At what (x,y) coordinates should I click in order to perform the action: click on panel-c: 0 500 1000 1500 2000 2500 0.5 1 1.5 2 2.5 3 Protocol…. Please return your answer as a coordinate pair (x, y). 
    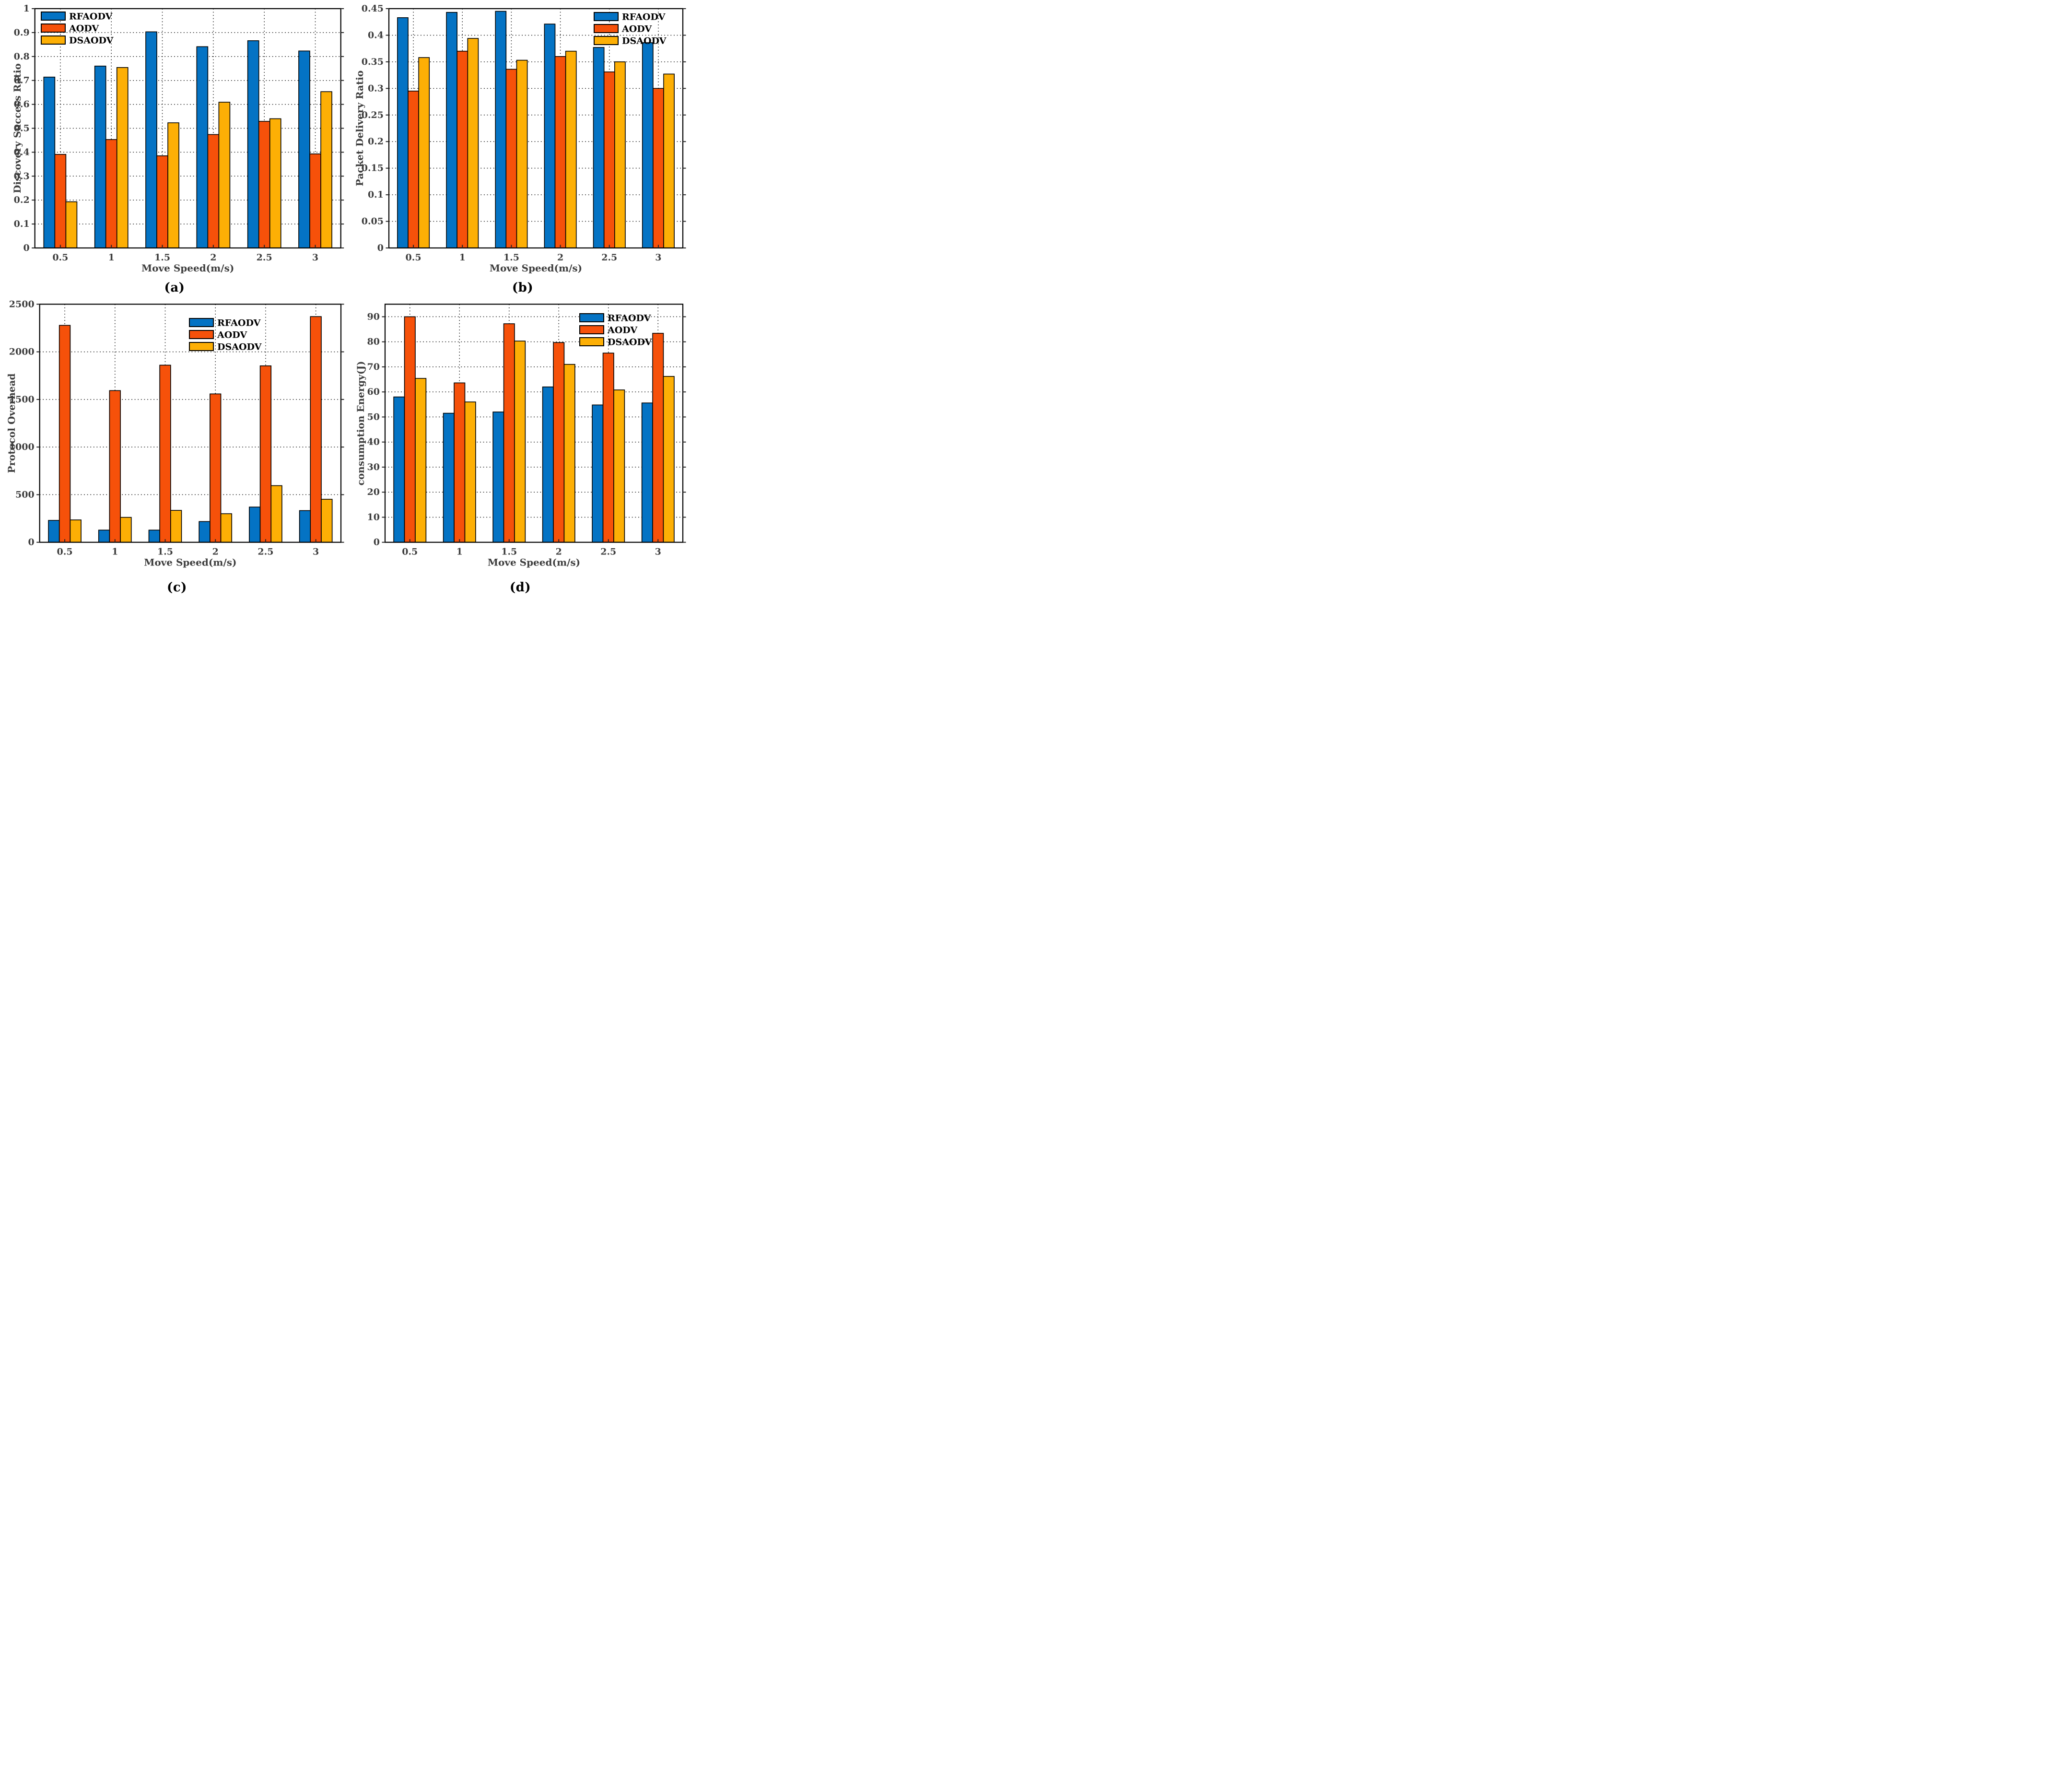
    Looking at the image, I should click on (172, 447).